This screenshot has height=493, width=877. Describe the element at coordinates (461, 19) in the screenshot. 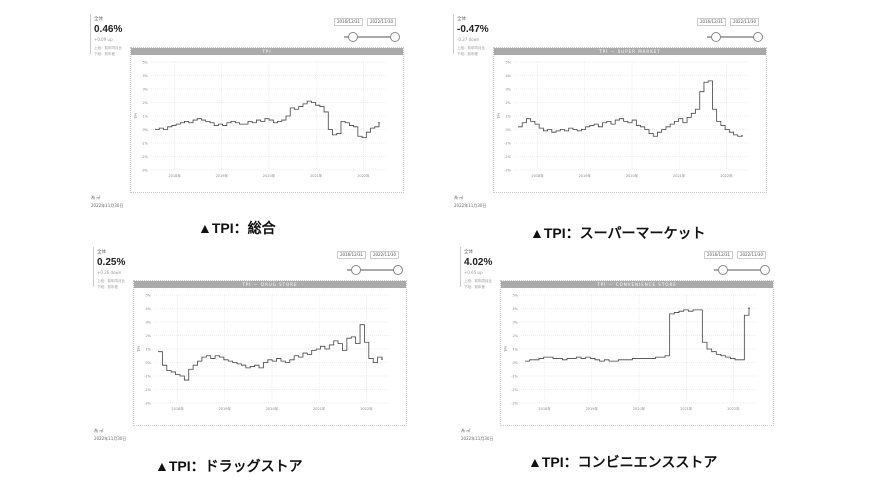

I see `stat-label: 全体` at that location.